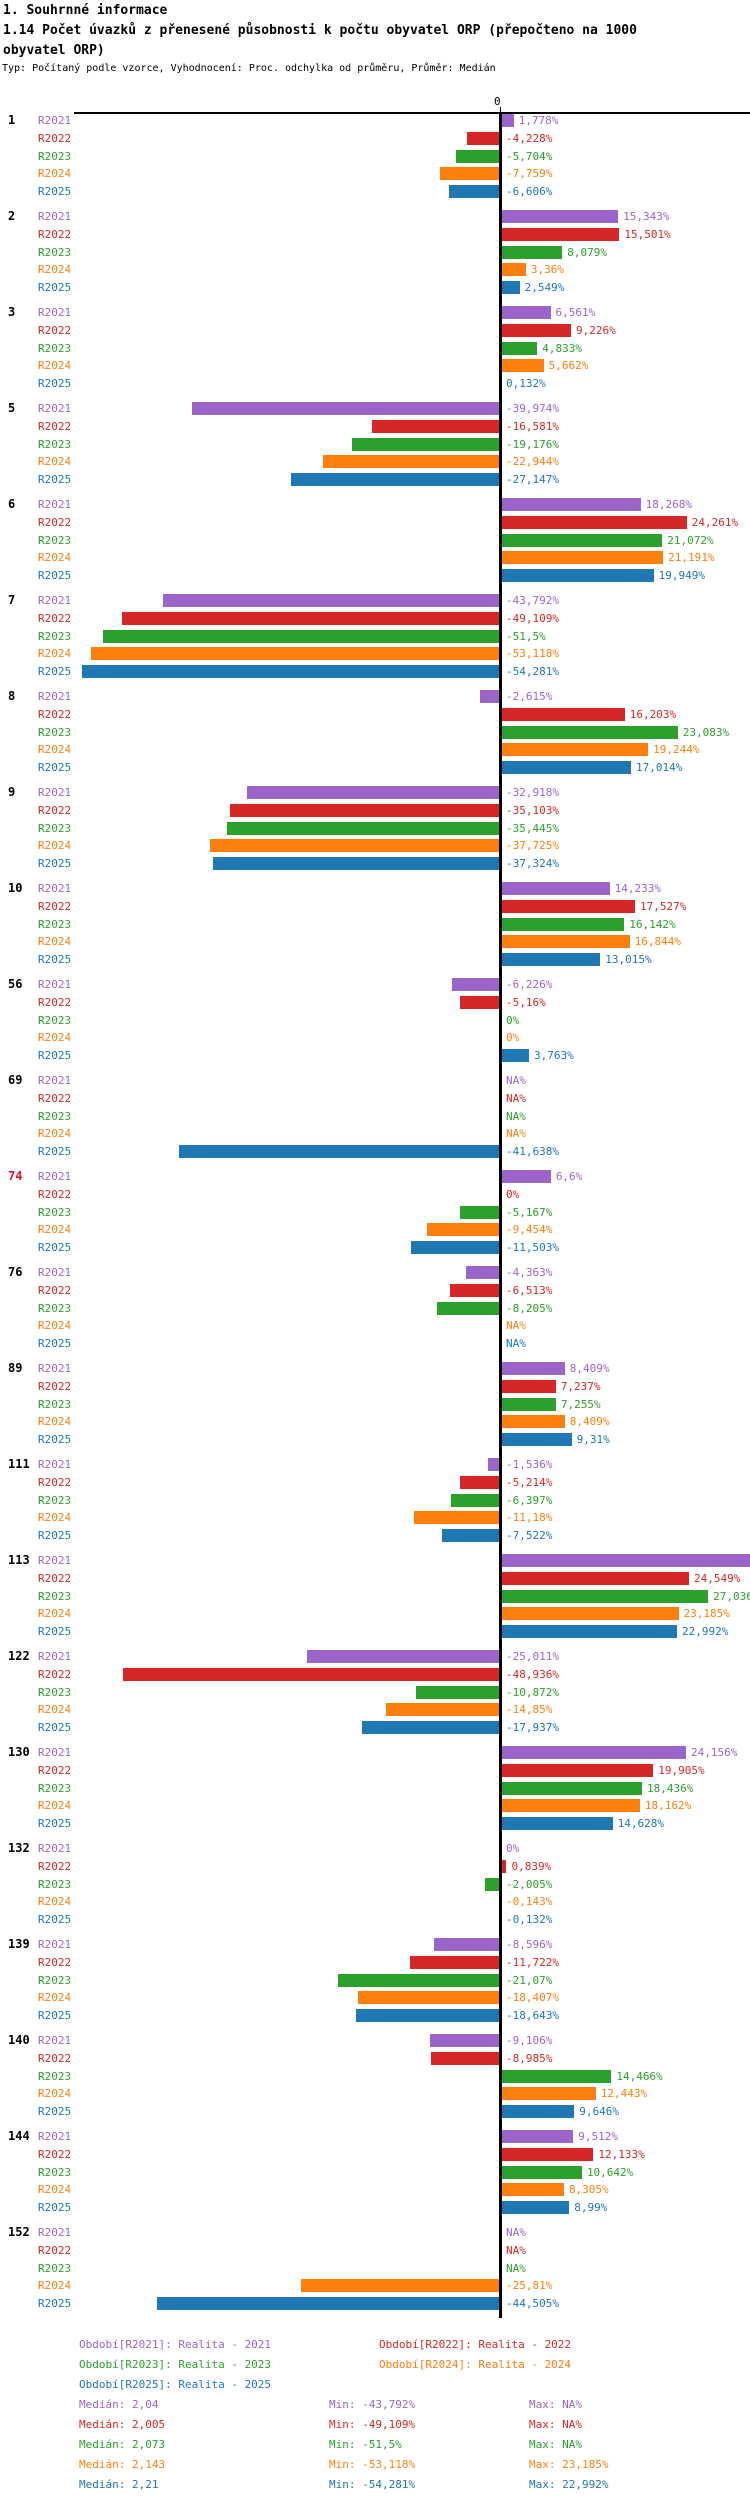  I want to click on chart-row: R2023 -2,005%, so click(375, 1886).